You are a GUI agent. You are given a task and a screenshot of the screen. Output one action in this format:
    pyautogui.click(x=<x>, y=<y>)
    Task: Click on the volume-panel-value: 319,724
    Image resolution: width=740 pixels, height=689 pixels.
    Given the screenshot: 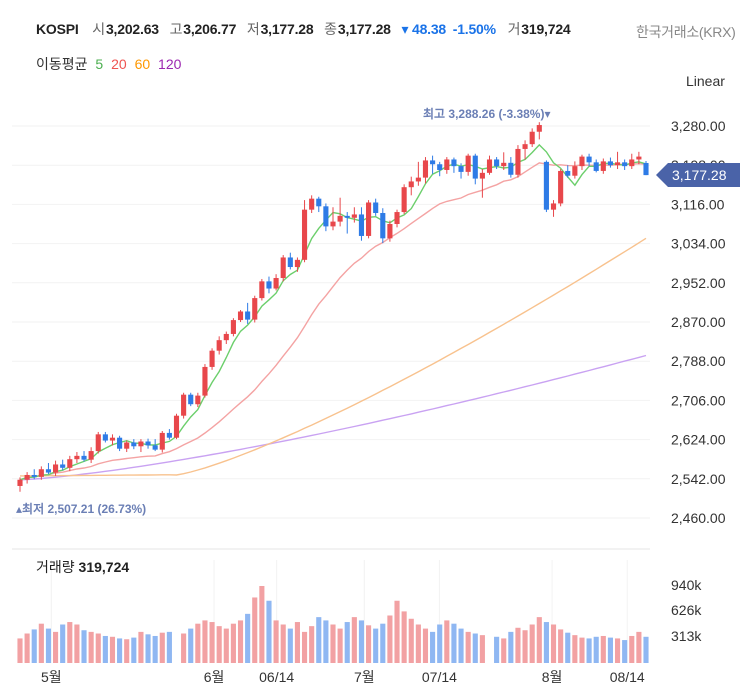 What is the action you would take?
    pyautogui.click(x=104, y=567)
    